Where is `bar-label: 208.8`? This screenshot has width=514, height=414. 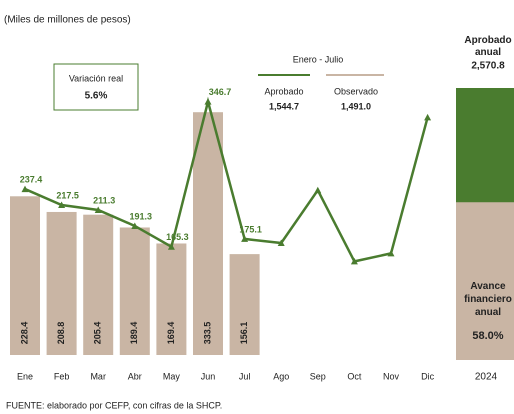 bar-label: 208.8 is located at coordinates (61, 333).